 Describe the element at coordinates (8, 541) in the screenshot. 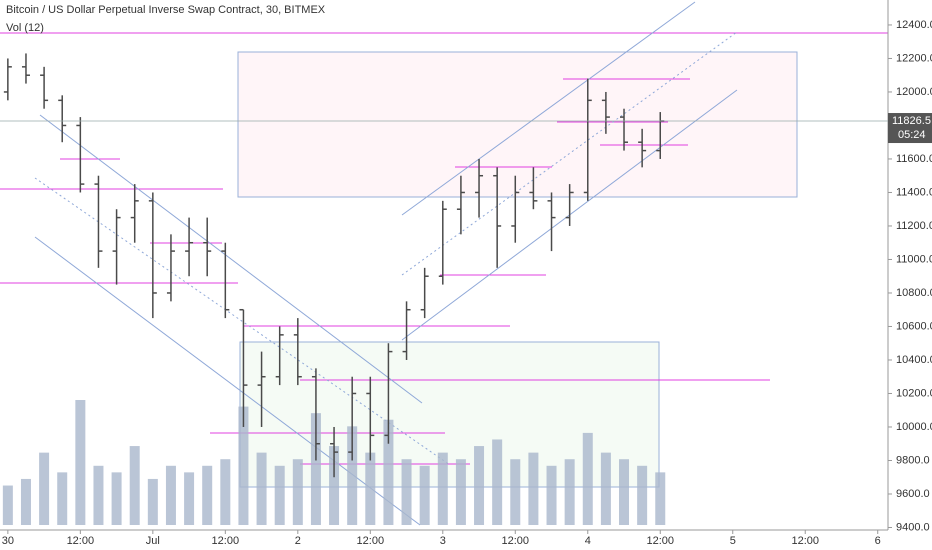

I see `x-tick-label: 30` at that location.